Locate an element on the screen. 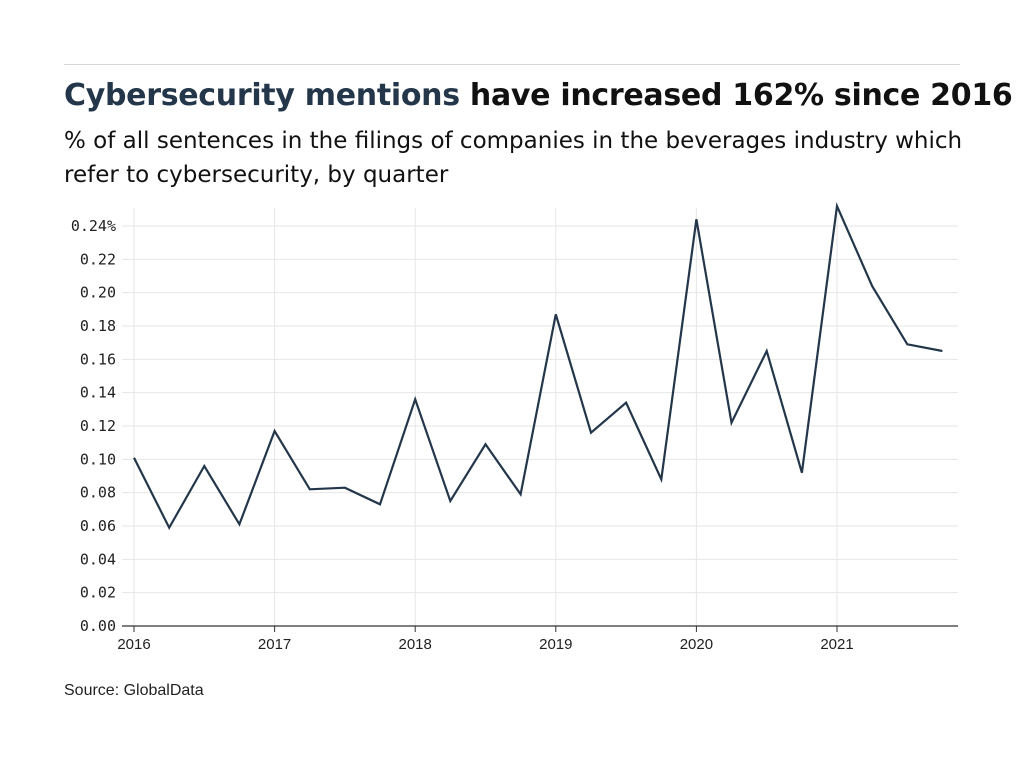  title-rest: have increased 162% since 2016 is located at coordinates (736, 95).